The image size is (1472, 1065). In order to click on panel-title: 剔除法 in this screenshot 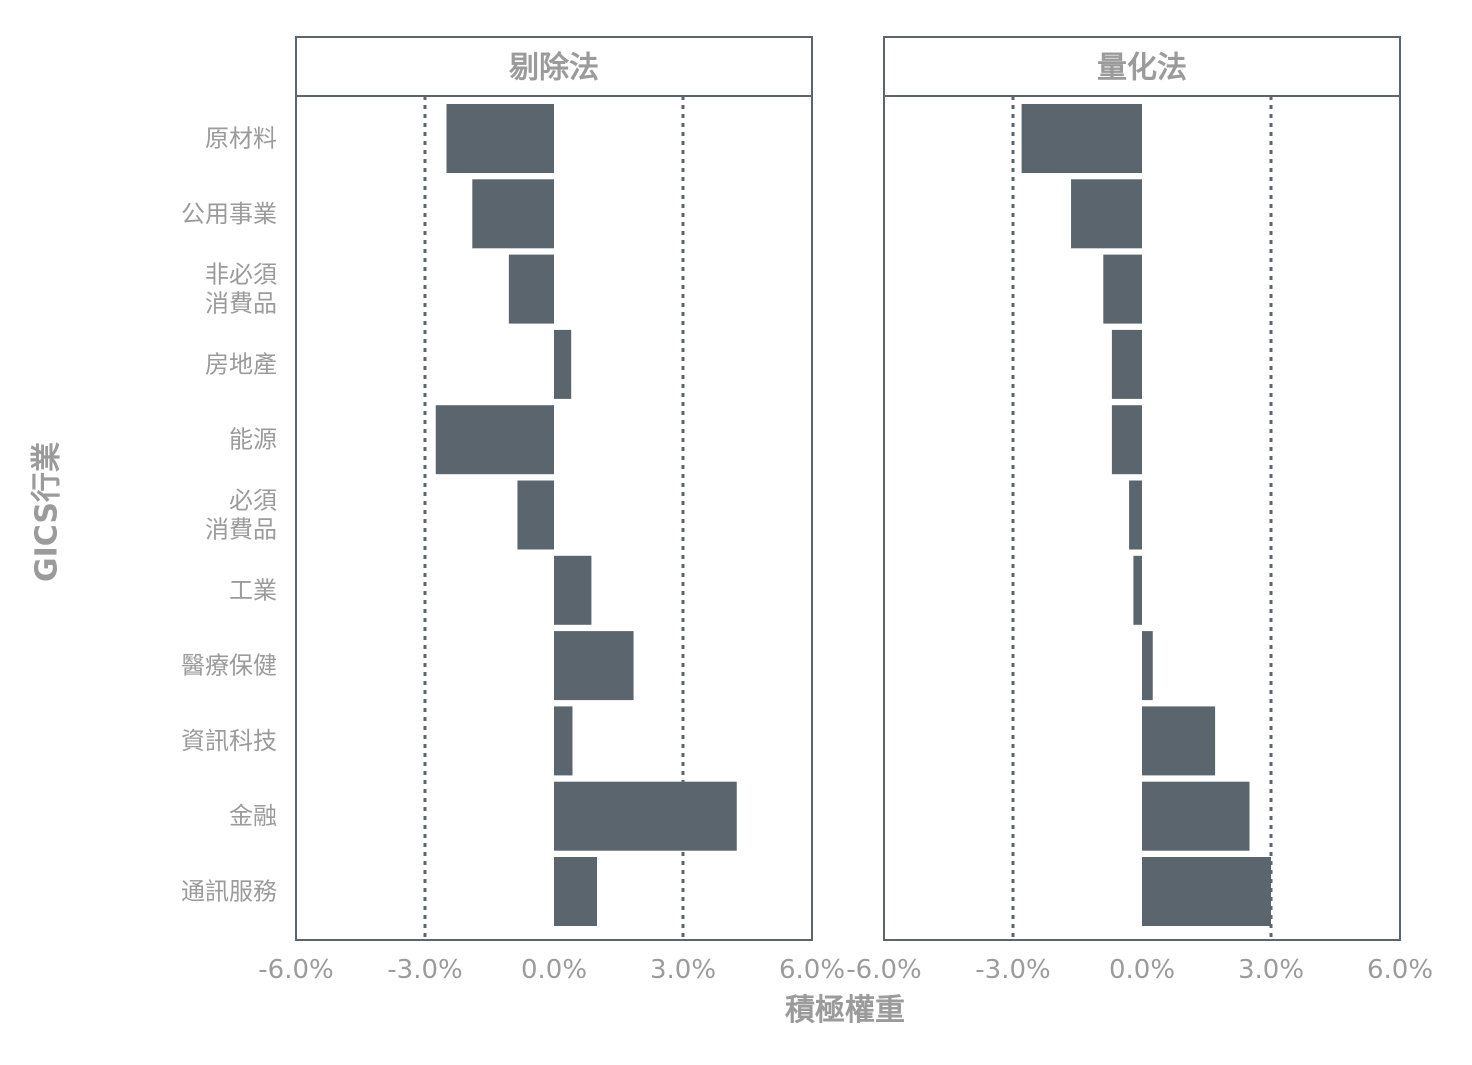, I will do `click(554, 68)`.